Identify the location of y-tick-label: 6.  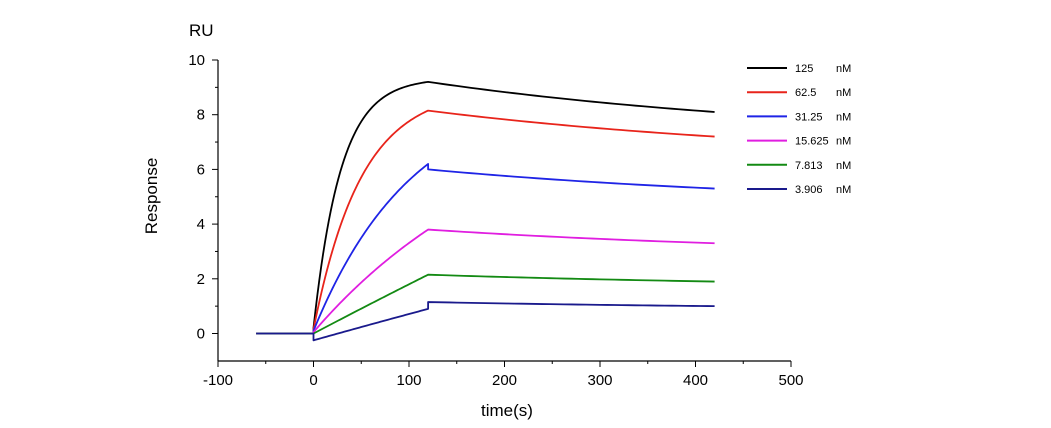
(201, 169).